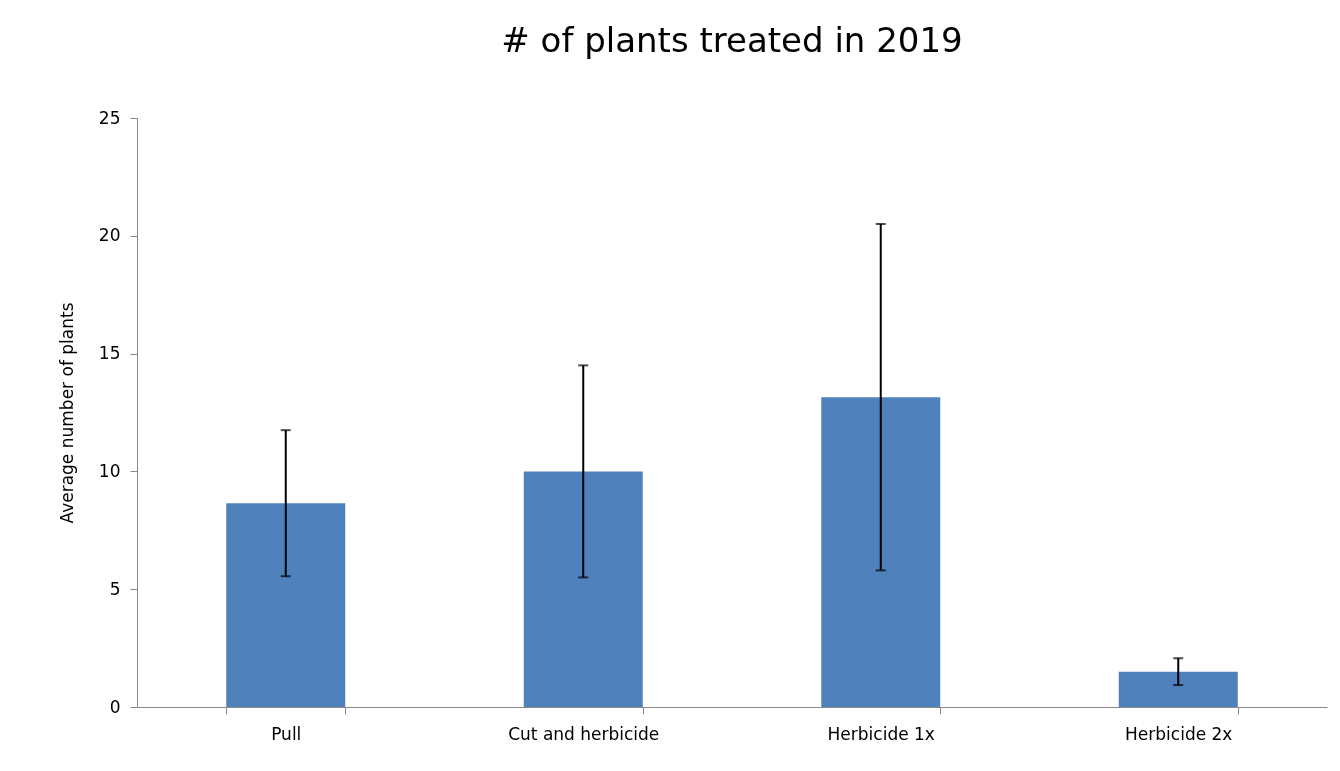 This screenshot has height=771, width=1340. What do you see at coordinates (109, 117) in the screenshot?
I see `y-tick-label: 25` at bounding box center [109, 117].